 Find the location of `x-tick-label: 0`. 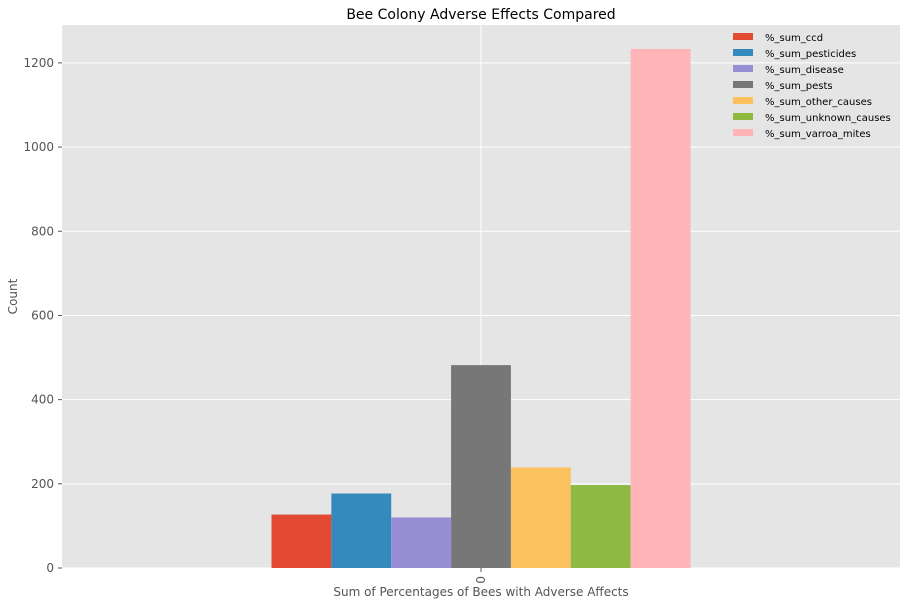

x-tick-label: 0 is located at coordinates (481, 580).